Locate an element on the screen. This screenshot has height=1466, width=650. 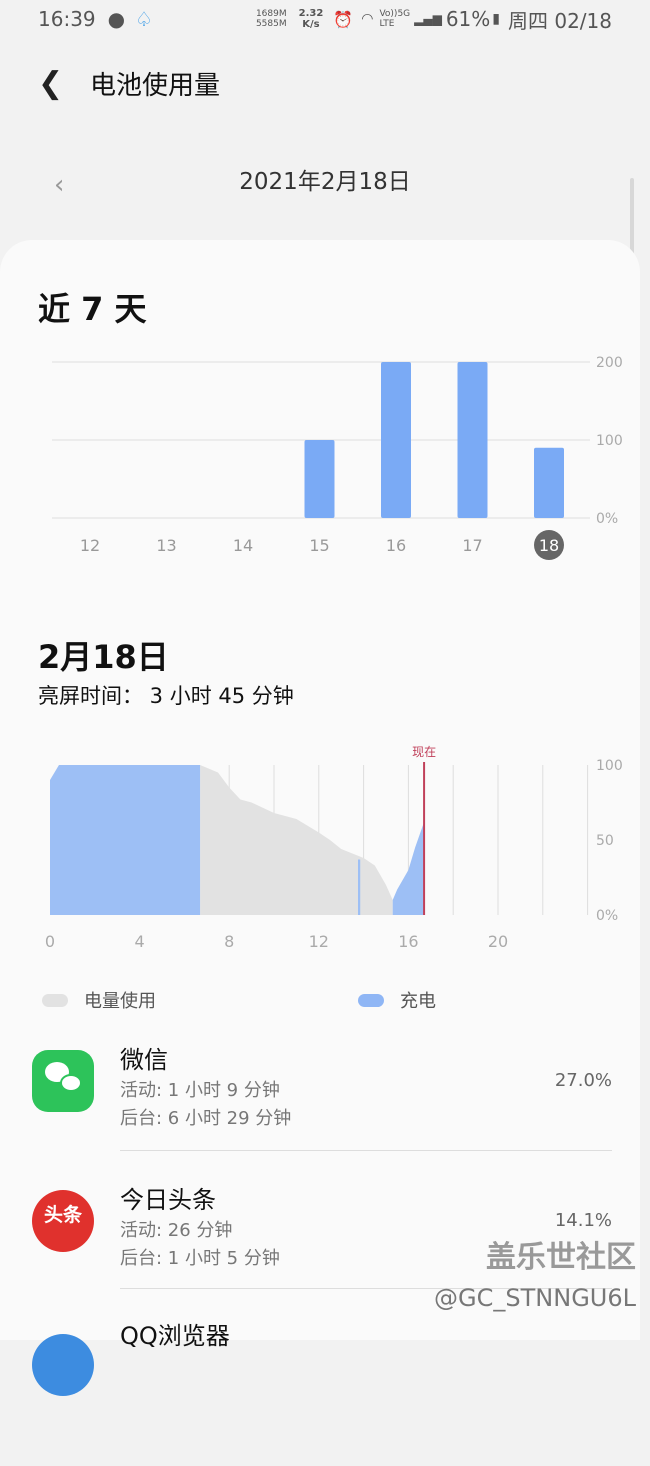
status-date: 周四 02/18 is located at coordinates (560, 20).